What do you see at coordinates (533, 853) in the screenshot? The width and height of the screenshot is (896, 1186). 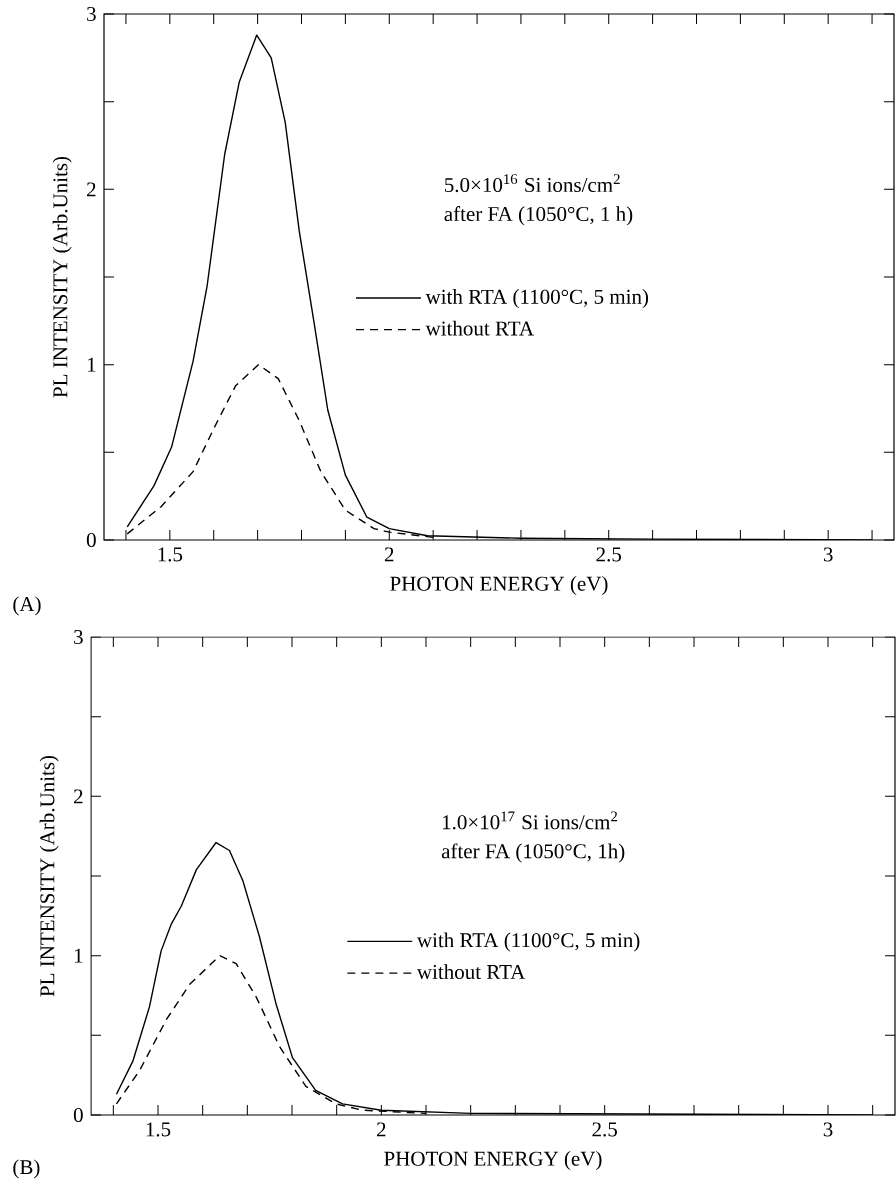 I see `annotation: after FA (1050°C, 1h)` at bounding box center [533, 853].